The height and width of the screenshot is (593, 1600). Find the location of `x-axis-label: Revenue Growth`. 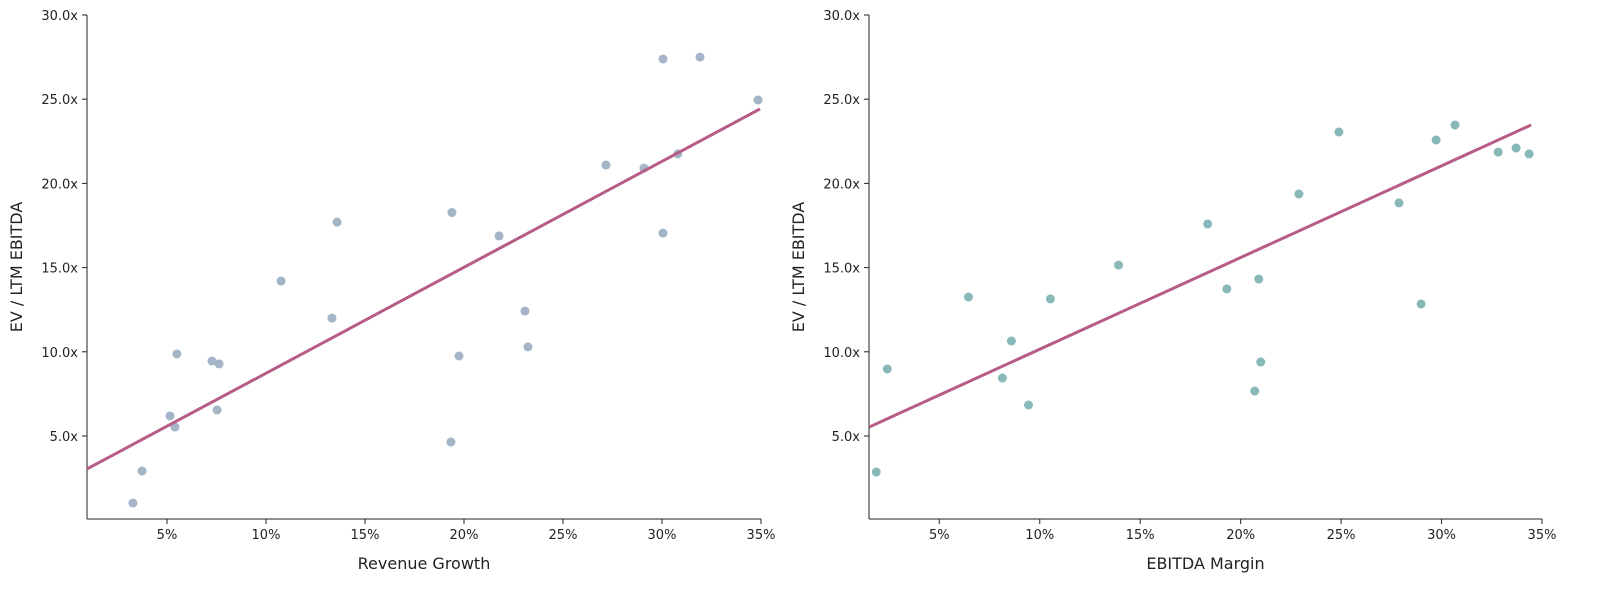

x-axis-label: Revenue Growth is located at coordinates (424, 563).